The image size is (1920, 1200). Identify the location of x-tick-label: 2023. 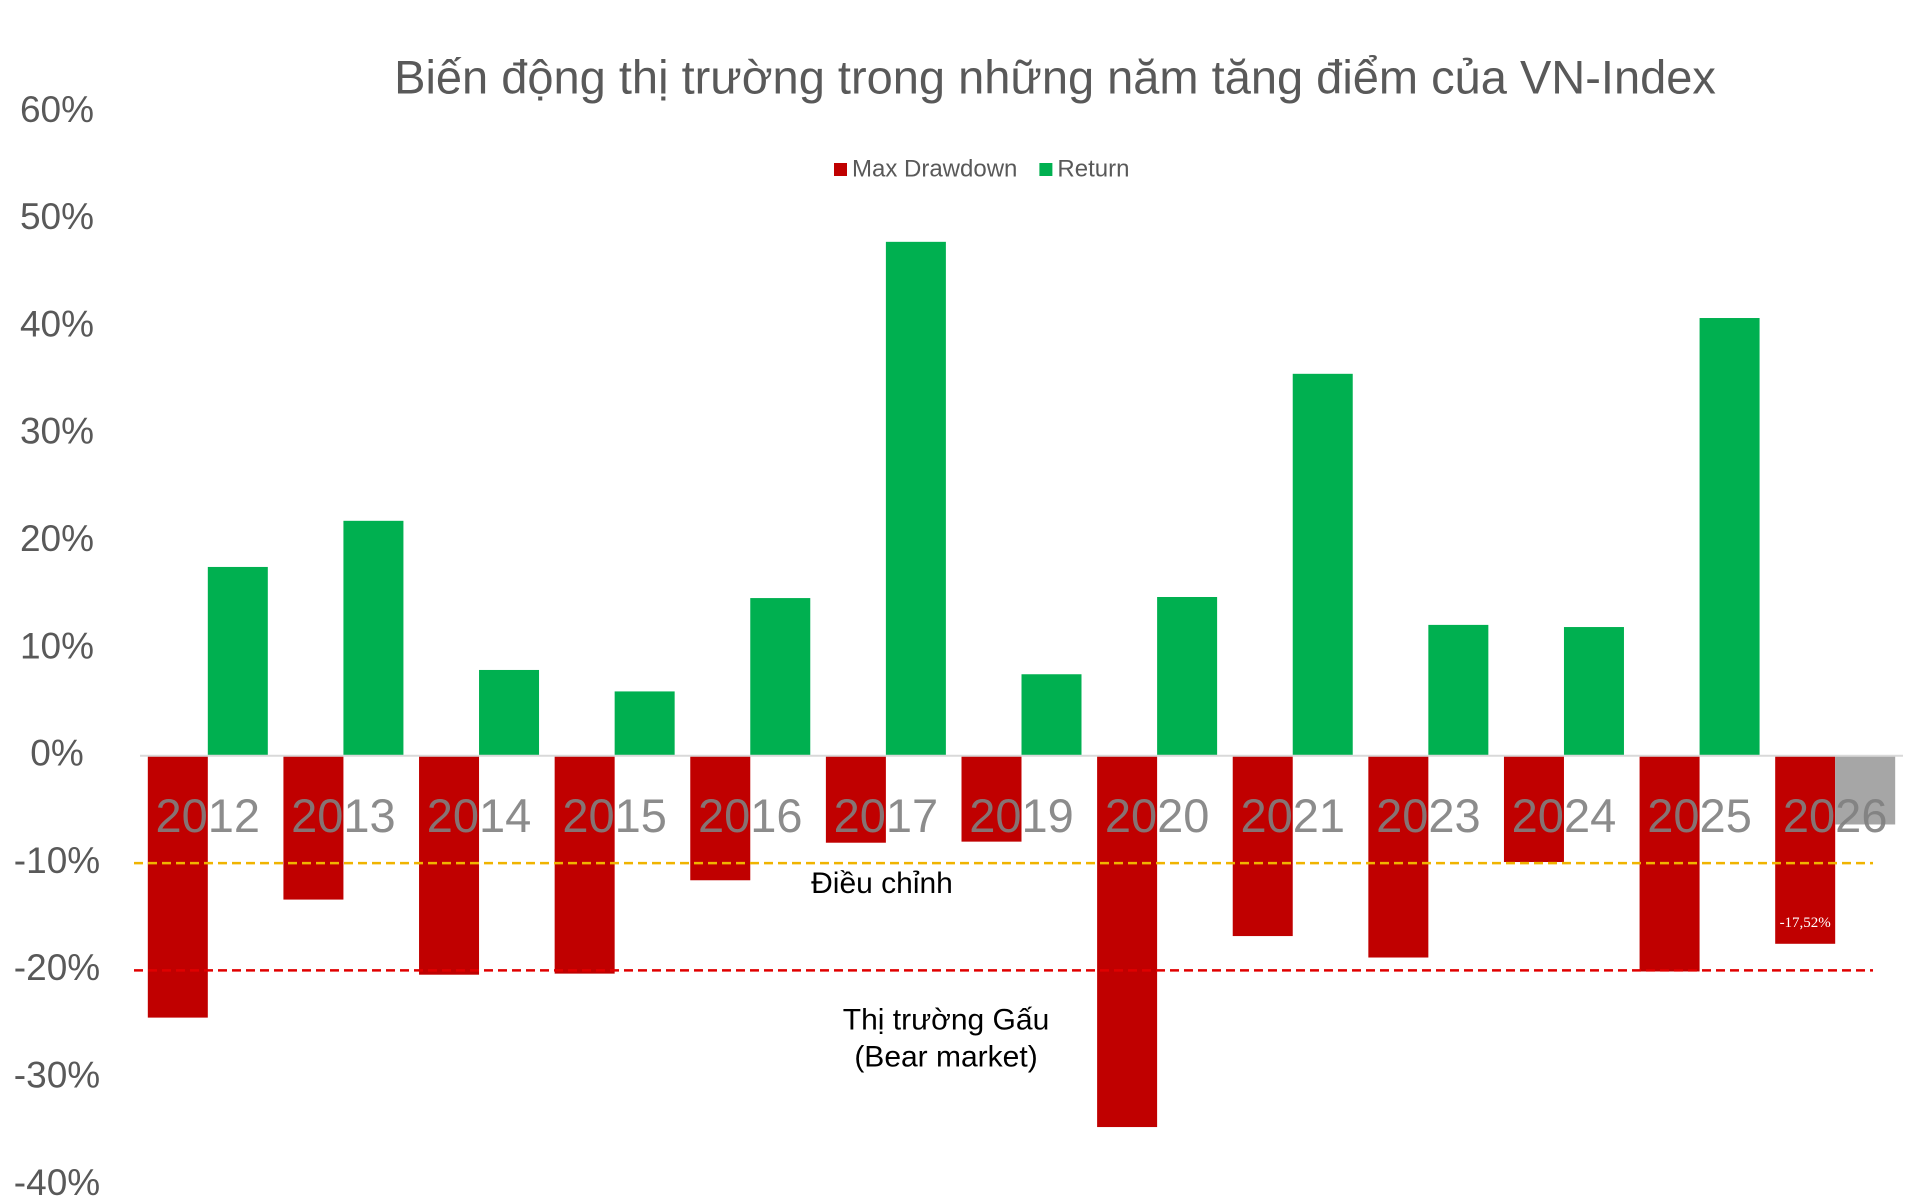
(1428, 815).